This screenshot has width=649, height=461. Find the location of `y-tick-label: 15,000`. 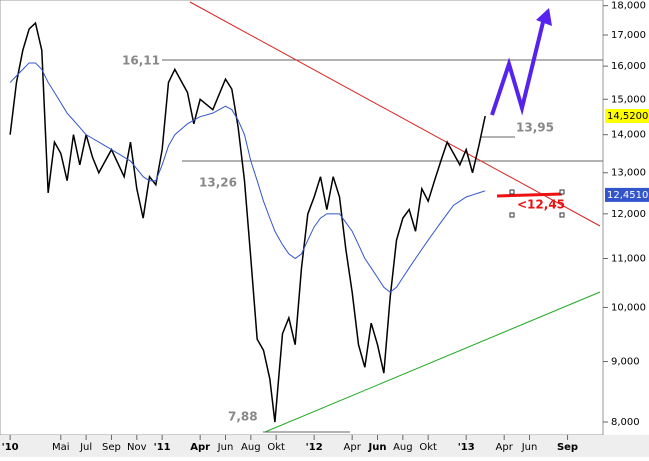

y-tick-label: 15,000 is located at coordinates (628, 99).